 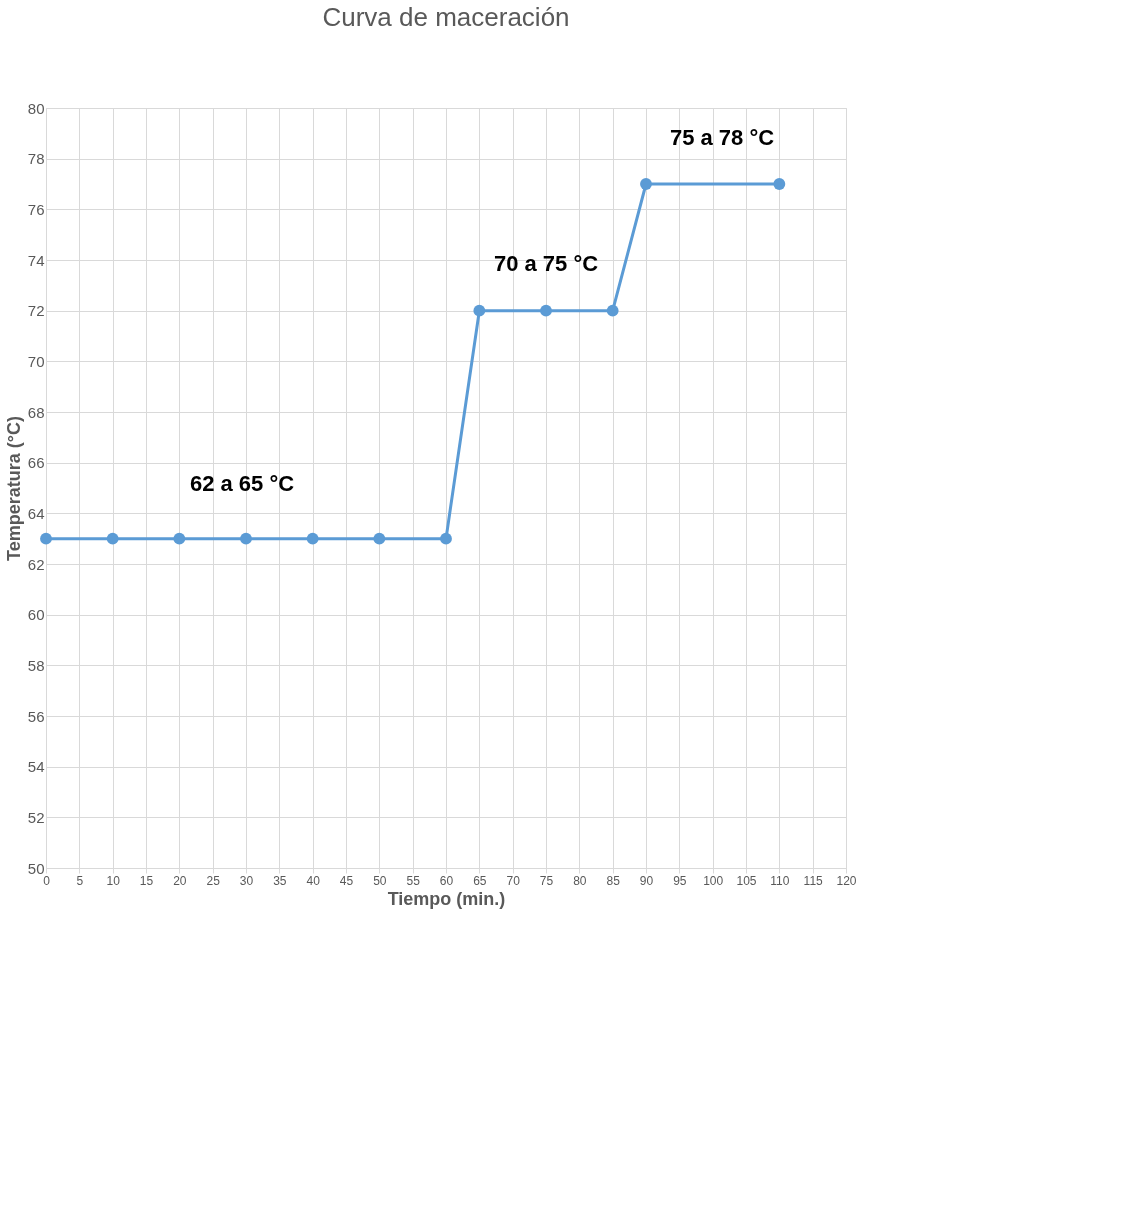 I want to click on x-tick-label: 90, so click(x=646, y=880).